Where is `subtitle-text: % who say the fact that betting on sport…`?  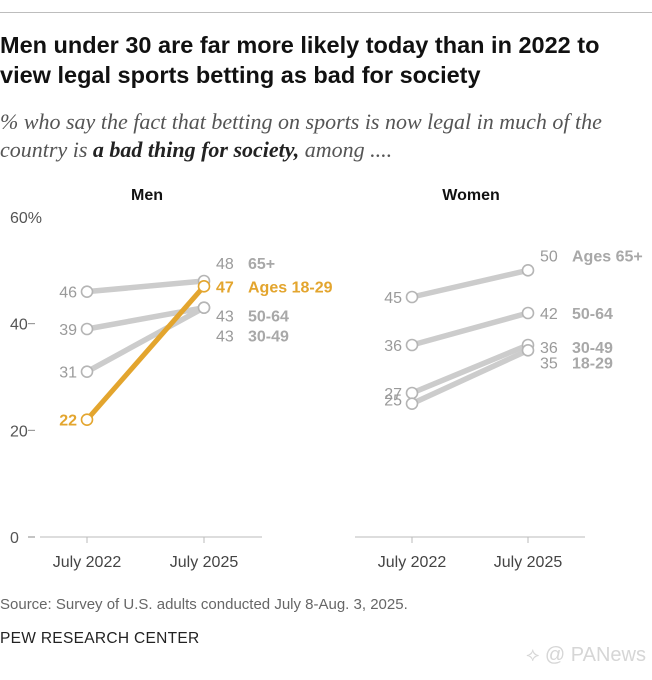 subtitle-text: % who say the fact that betting on sport… is located at coordinates (301, 135).